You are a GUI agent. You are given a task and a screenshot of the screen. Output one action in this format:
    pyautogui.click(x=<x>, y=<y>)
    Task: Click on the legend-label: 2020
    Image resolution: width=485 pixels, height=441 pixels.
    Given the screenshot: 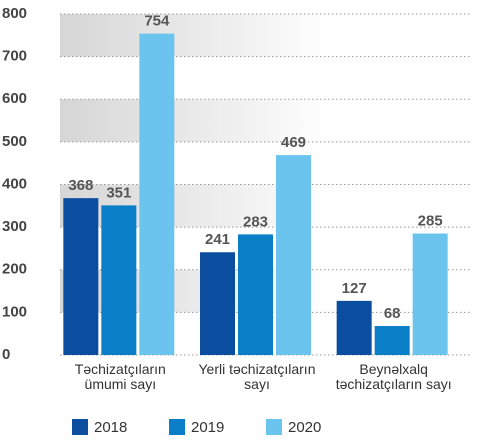 What is the action you would take?
    pyautogui.click(x=304, y=427)
    